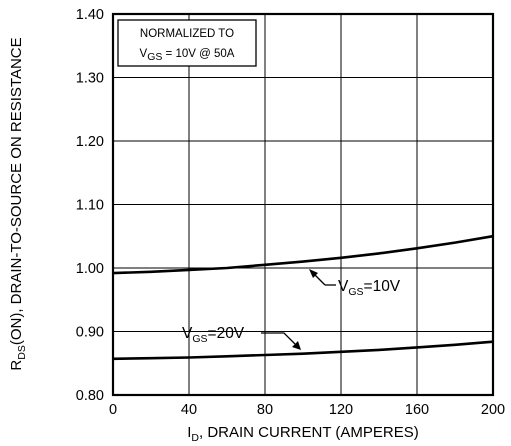  What do you see at coordinates (313, 273) in the screenshot?
I see `arrowhead-vgs10` at bounding box center [313, 273].